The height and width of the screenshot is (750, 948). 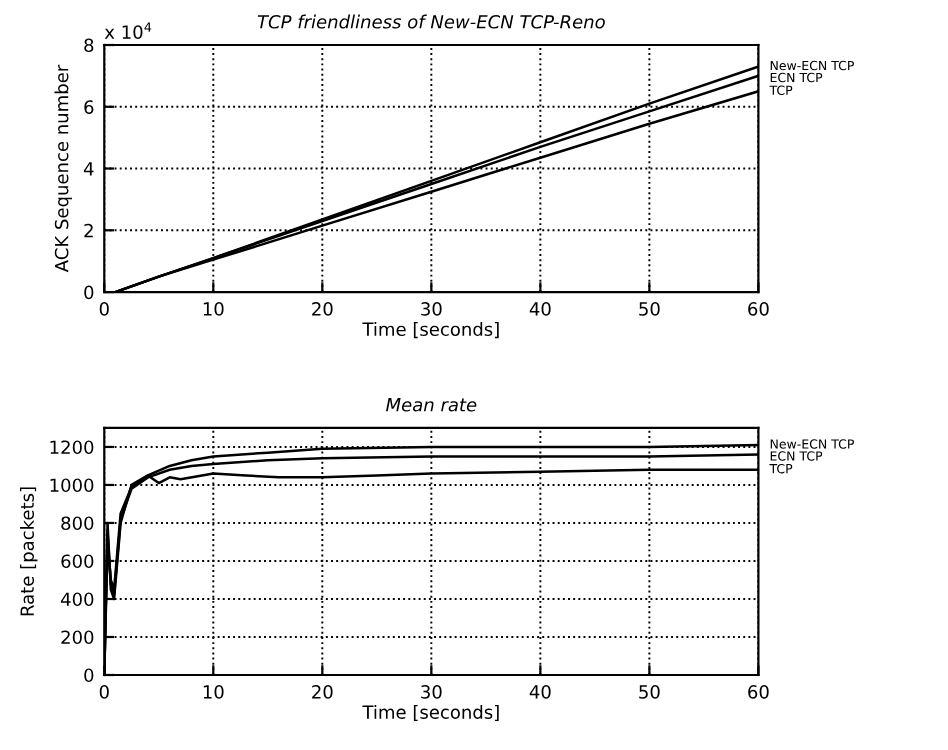 What do you see at coordinates (431, 405) in the screenshot?
I see `chart-title: Mean rate` at bounding box center [431, 405].